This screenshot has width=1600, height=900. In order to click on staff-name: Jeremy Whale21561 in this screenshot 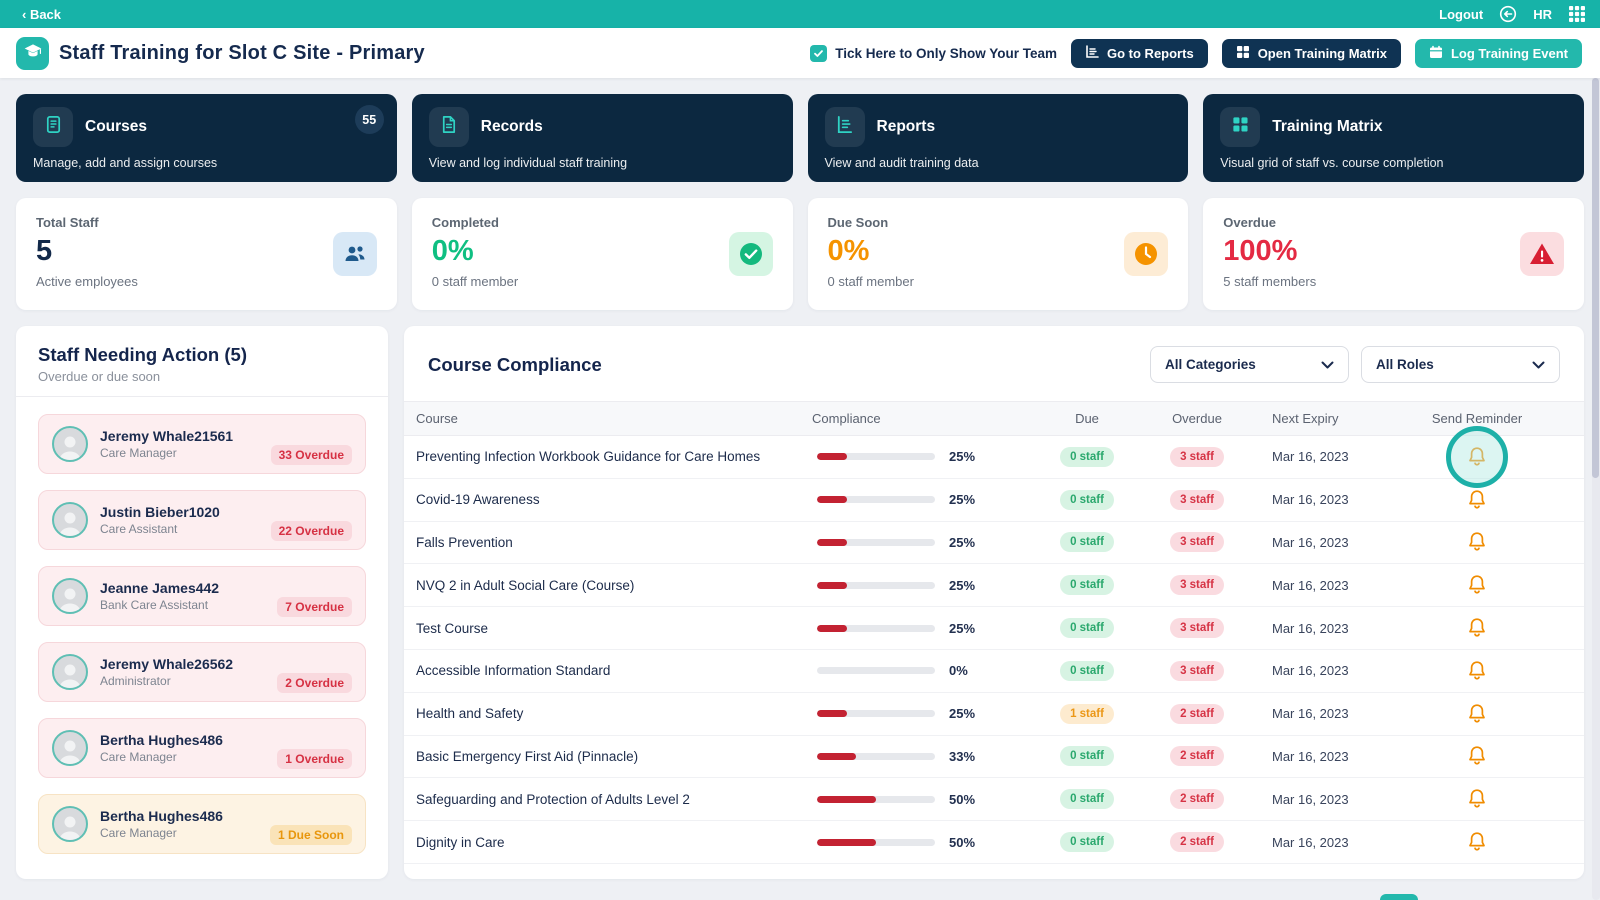, I will do `click(167, 436)`.